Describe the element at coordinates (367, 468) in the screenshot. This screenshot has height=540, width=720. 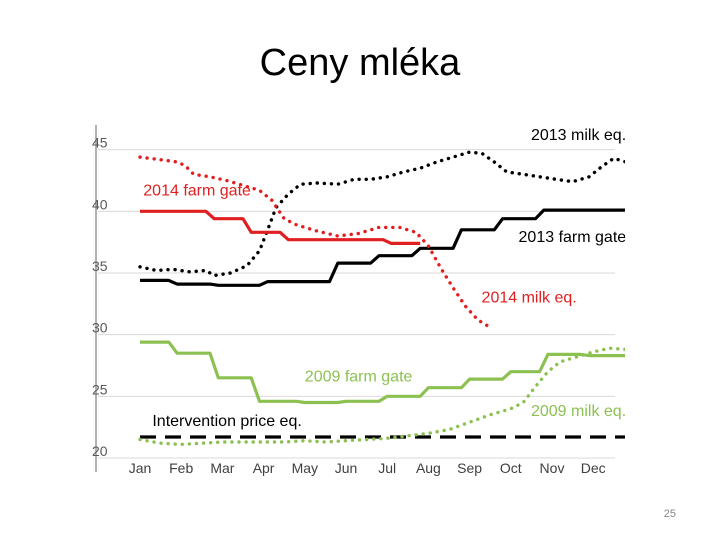
I see `x-tick-labels: Jan Feb Mar Apr May Jun Jul Aug Sep Oct Nov Dec` at that location.